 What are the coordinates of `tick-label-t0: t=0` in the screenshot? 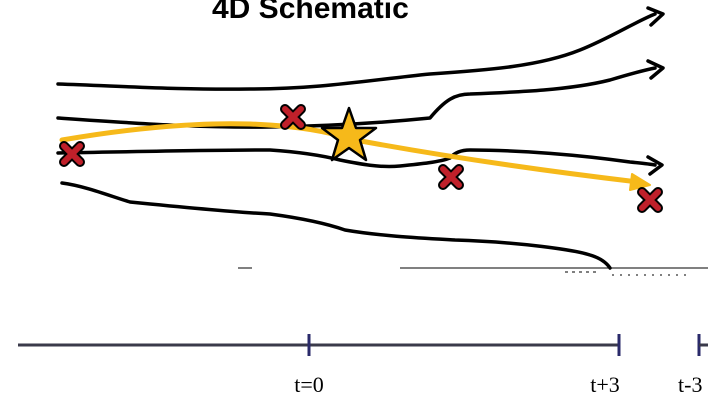 It's located at (309, 384).